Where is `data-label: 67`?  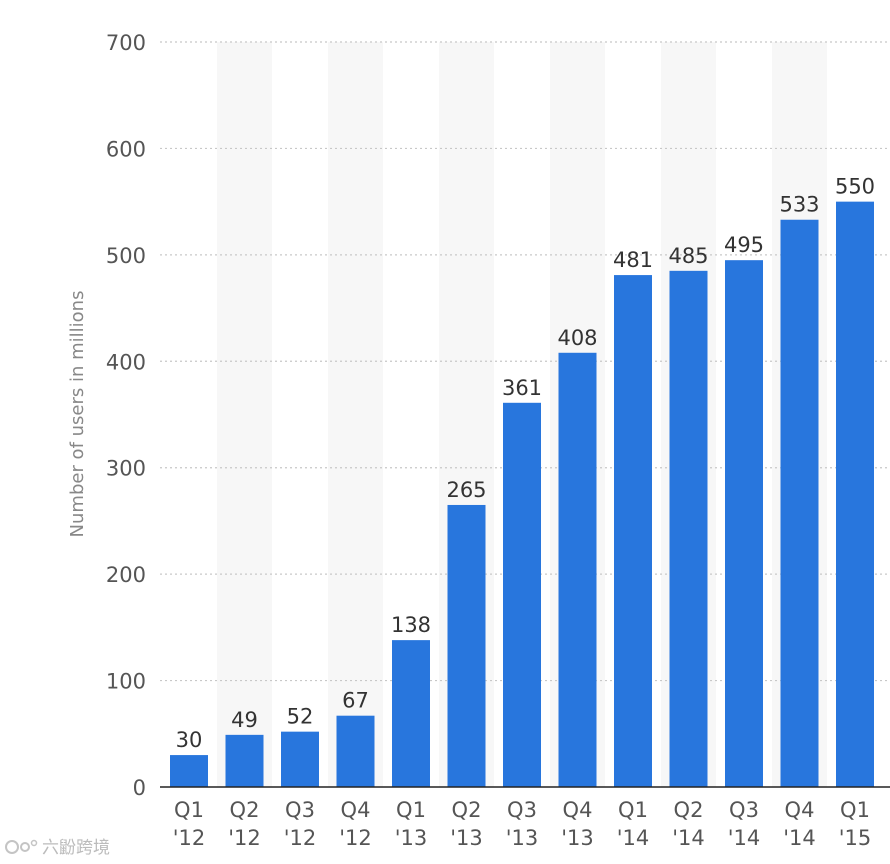
data-label: 67 is located at coordinates (355, 701).